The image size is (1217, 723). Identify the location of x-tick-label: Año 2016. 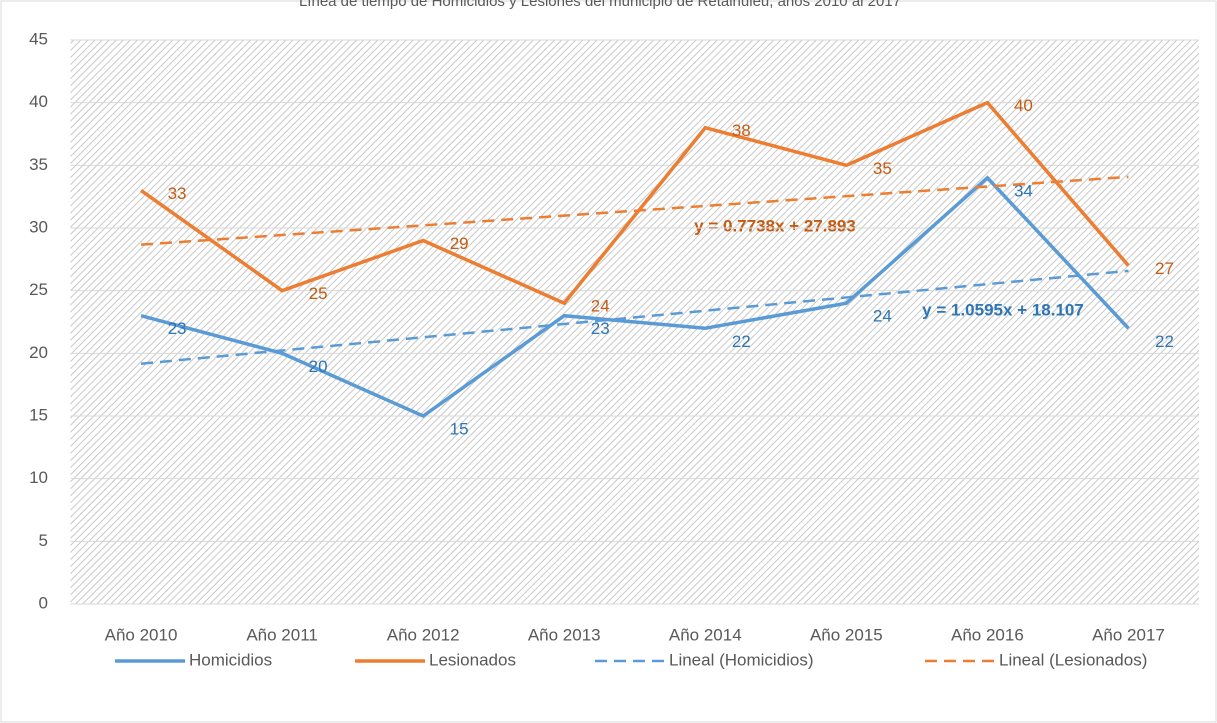
(987, 634).